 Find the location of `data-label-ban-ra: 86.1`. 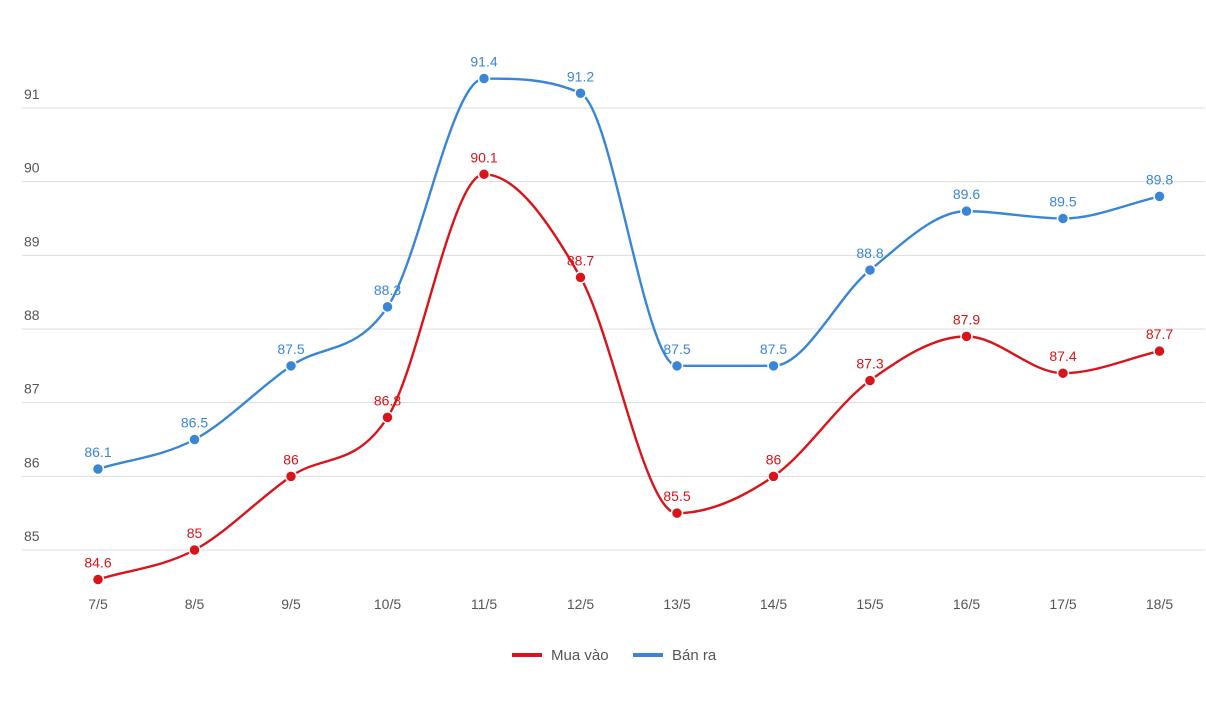

data-label-ban-ra: 86.1 is located at coordinates (97, 452).